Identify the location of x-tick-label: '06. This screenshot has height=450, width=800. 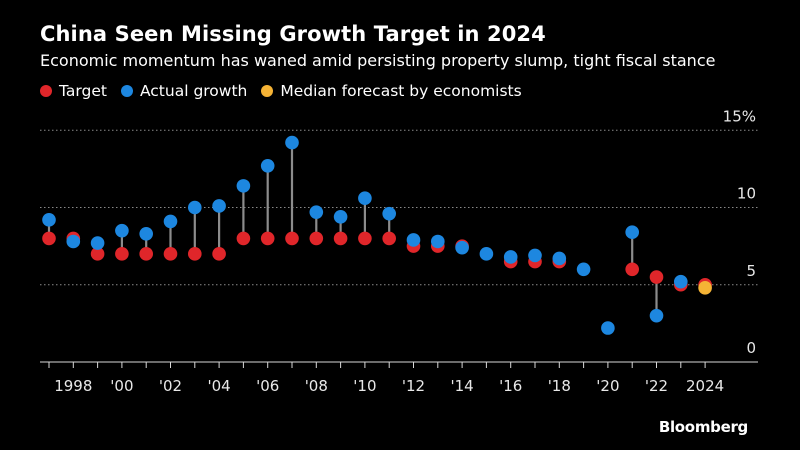
(267, 386).